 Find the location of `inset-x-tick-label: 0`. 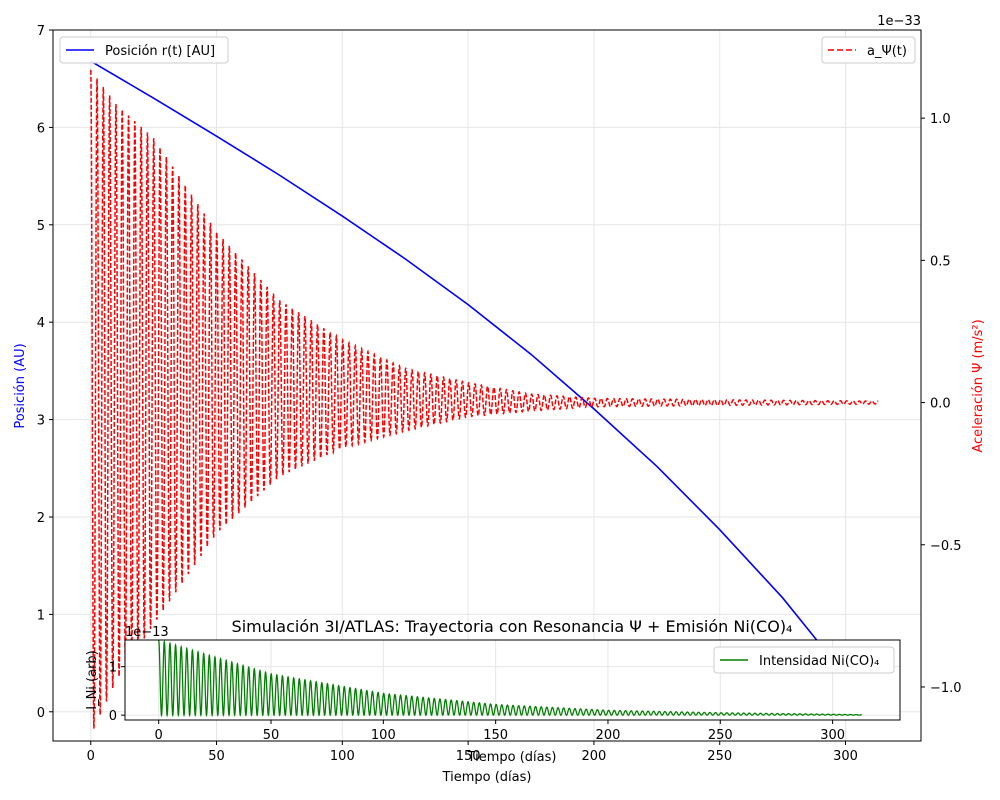

inset-x-tick-label: 0 is located at coordinates (159, 735).